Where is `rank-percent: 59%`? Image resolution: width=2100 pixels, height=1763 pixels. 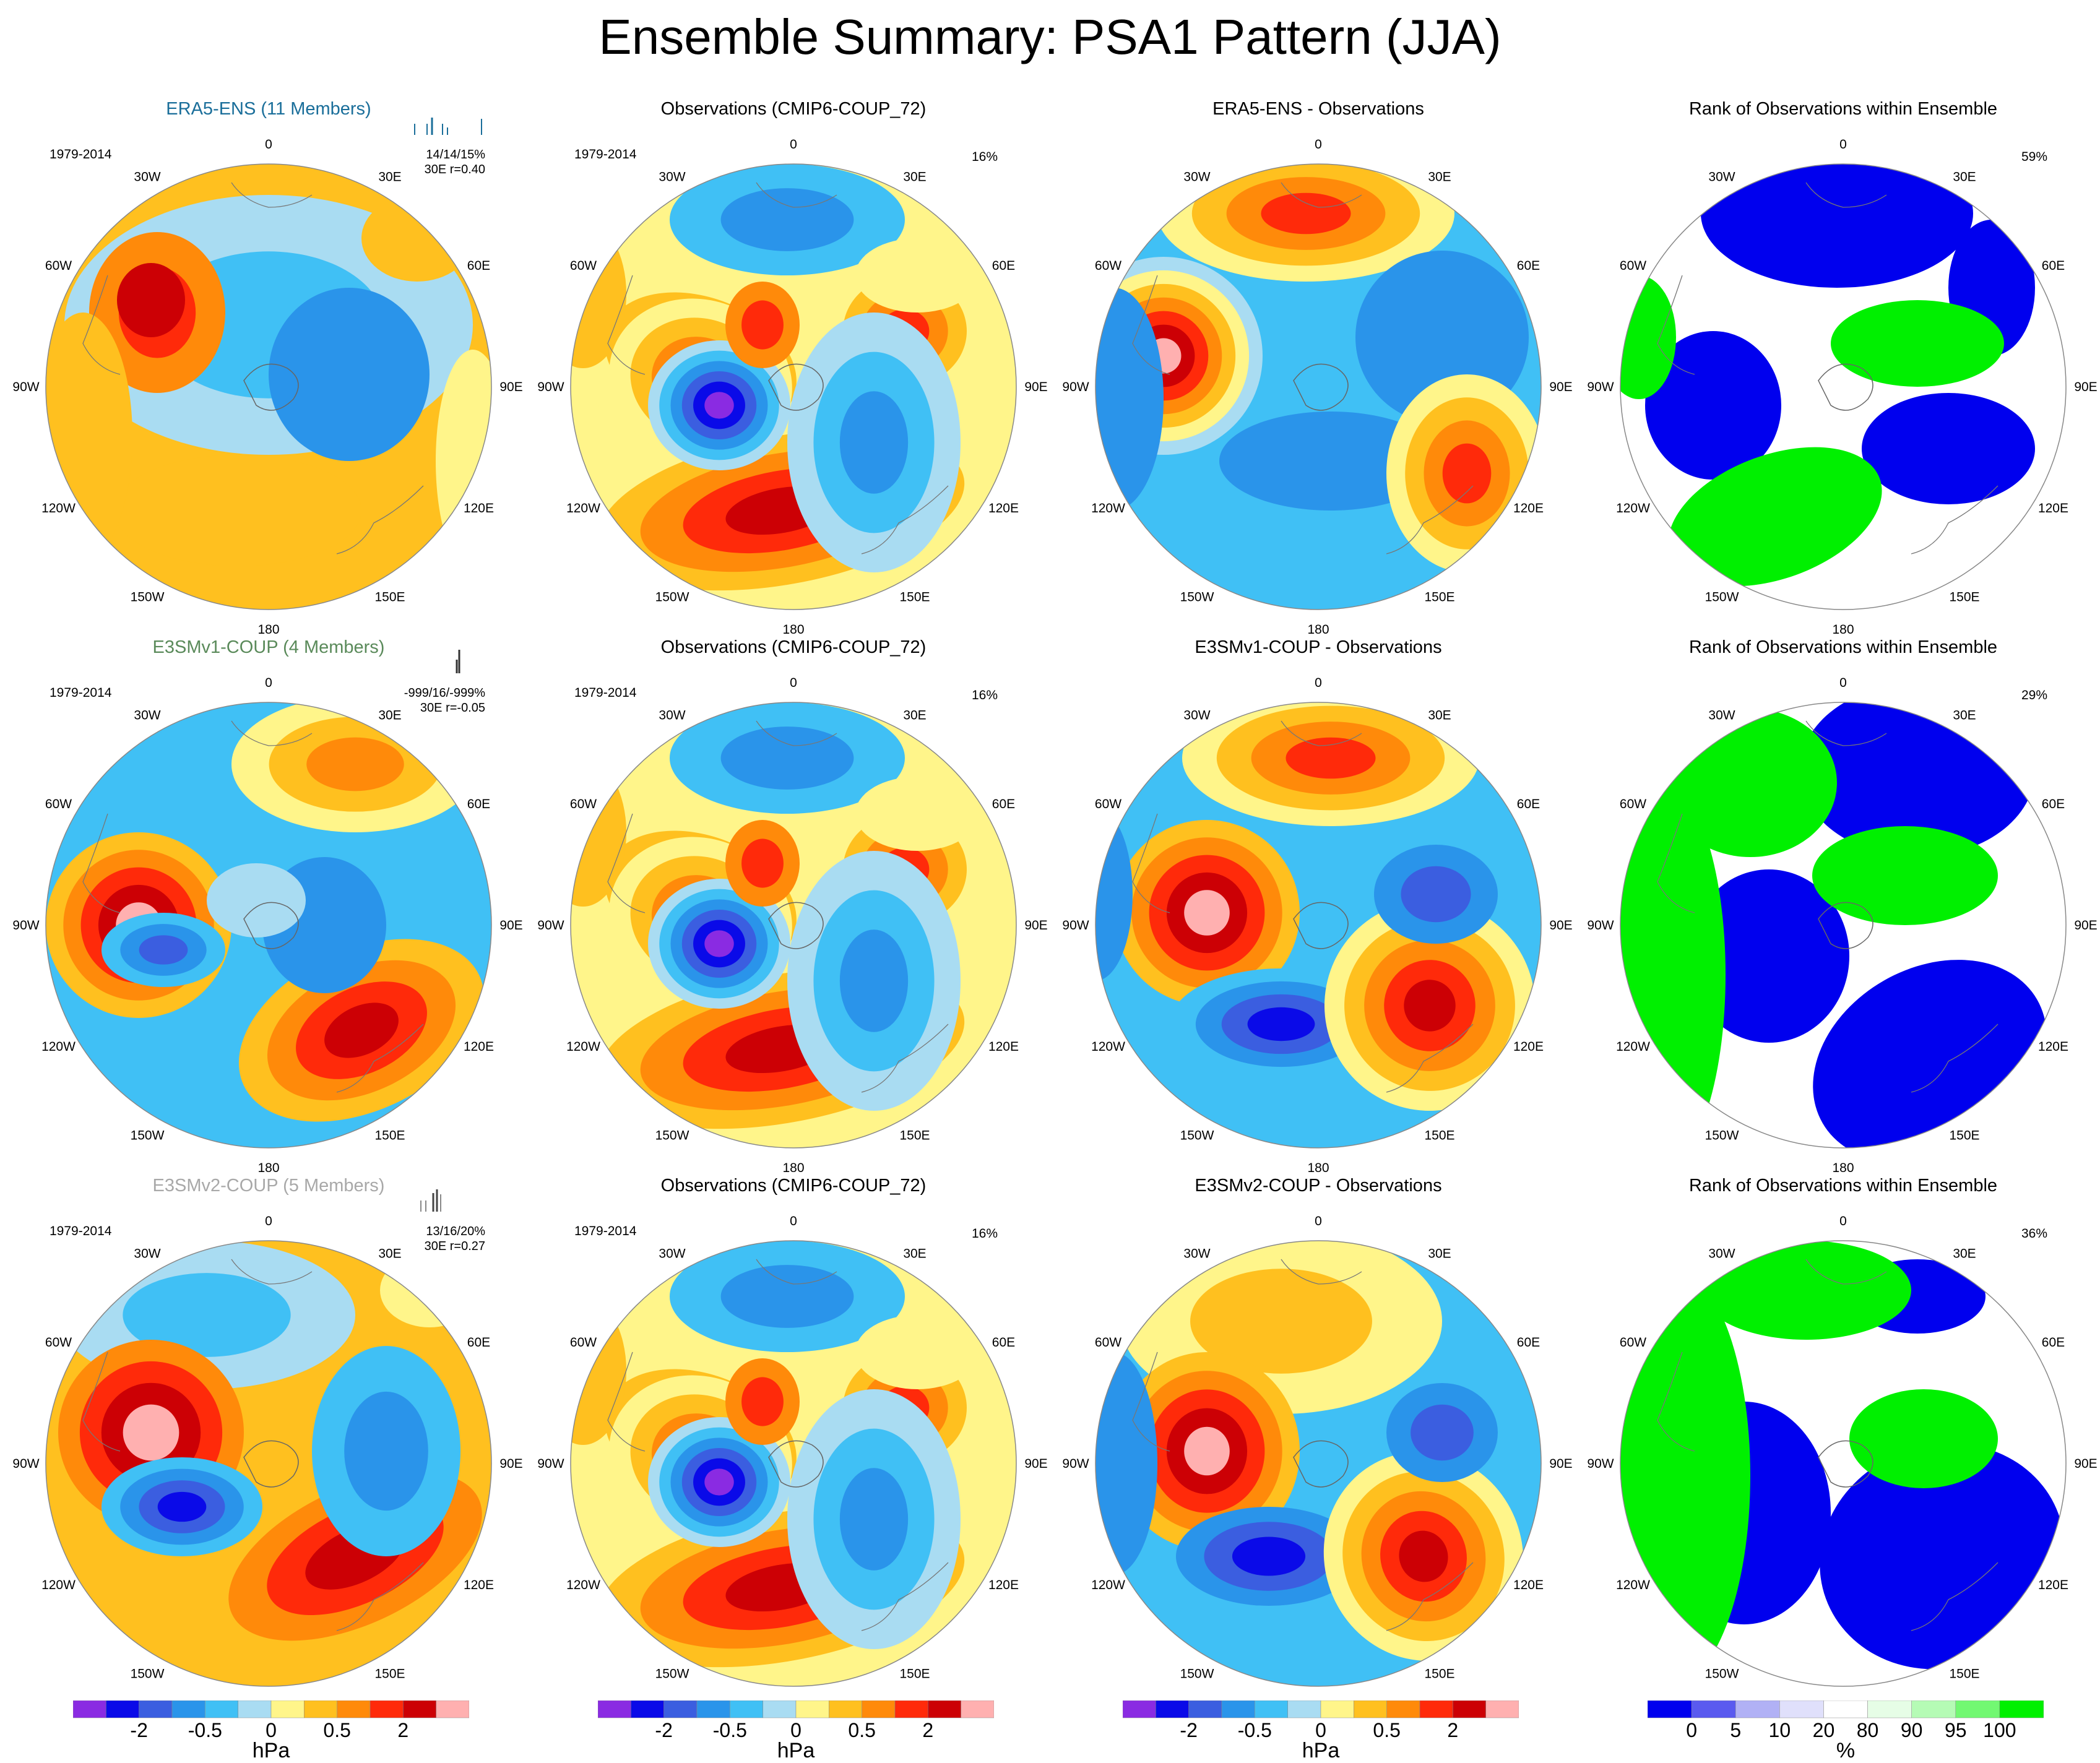
rank-percent: 59% is located at coordinates (2034, 157).